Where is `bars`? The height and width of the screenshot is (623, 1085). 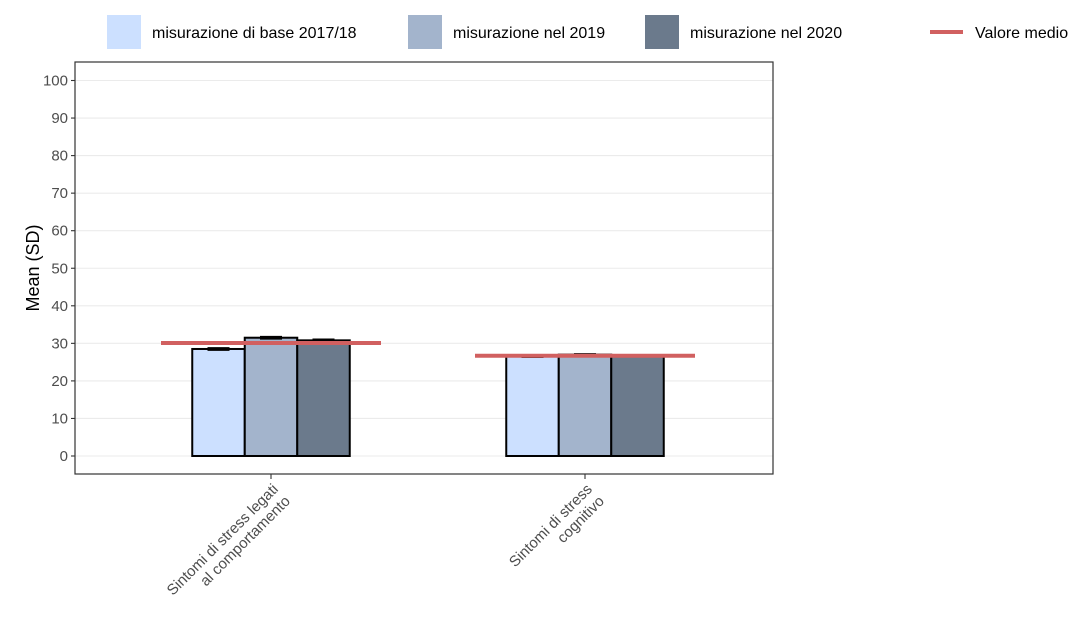
bars is located at coordinates (428, 397).